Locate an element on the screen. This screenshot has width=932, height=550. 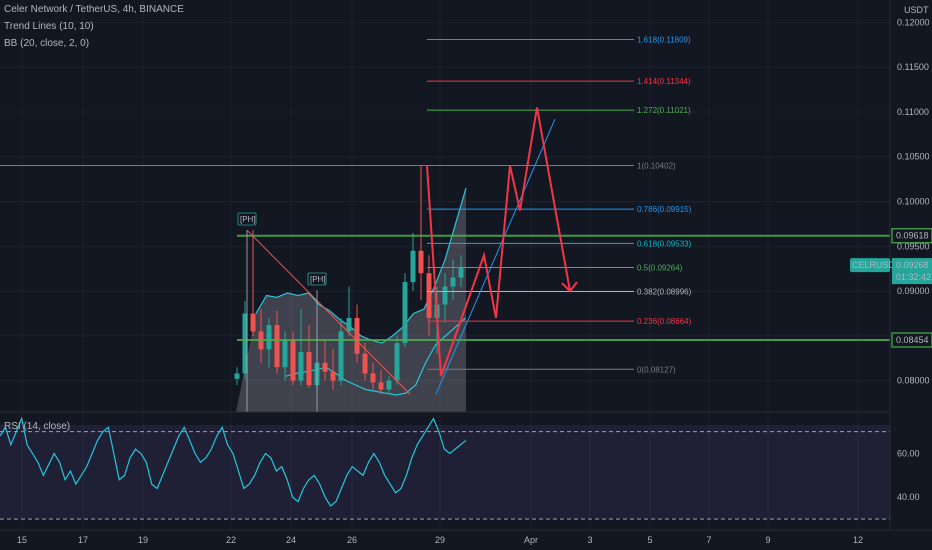
price-tick-1: 0.11500 is located at coordinates (913, 67).